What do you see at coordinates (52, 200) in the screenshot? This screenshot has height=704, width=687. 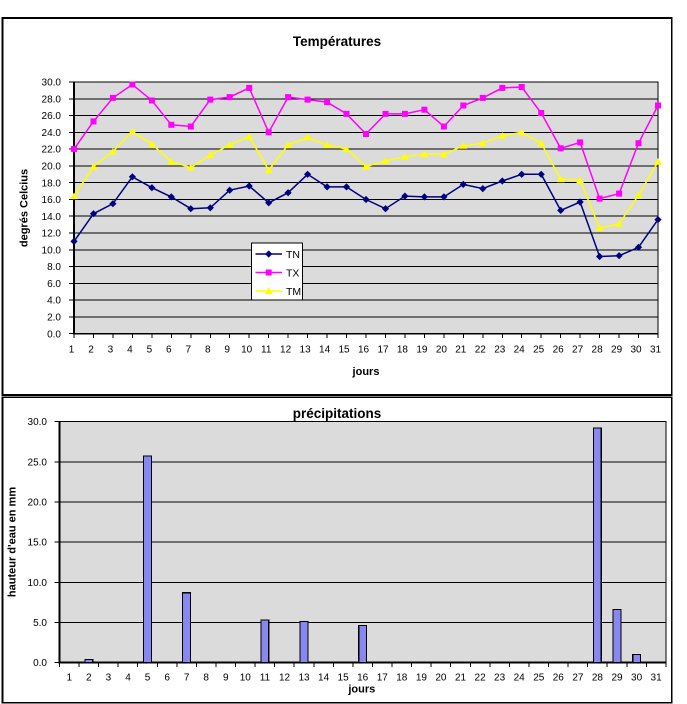 I see `svg-text: 16.0` at bounding box center [52, 200].